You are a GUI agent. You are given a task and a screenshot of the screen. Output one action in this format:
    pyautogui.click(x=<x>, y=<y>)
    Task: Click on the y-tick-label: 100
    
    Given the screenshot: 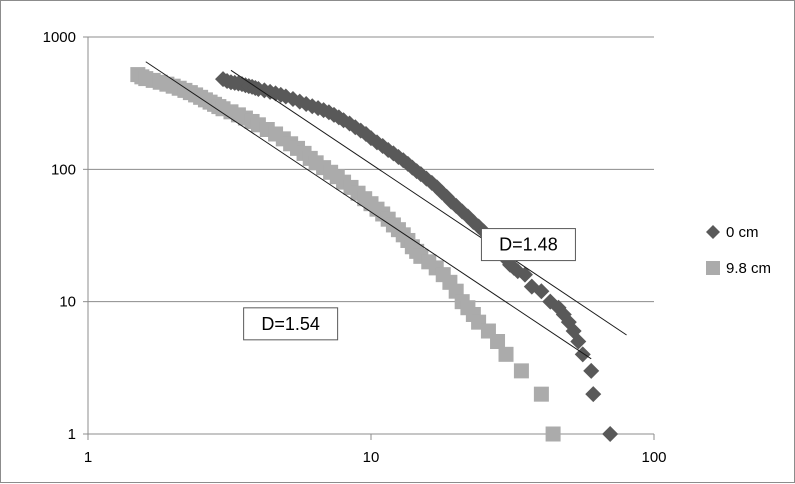 What is the action you would take?
    pyautogui.click(x=63, y=169)
    